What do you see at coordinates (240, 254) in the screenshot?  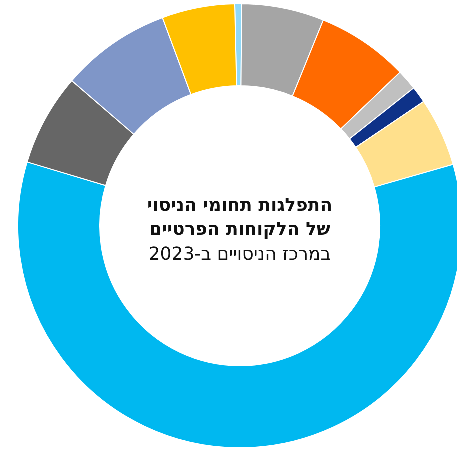 I see `text: במרכז הניסויים ב-2023` at bounding box center [240, 254].